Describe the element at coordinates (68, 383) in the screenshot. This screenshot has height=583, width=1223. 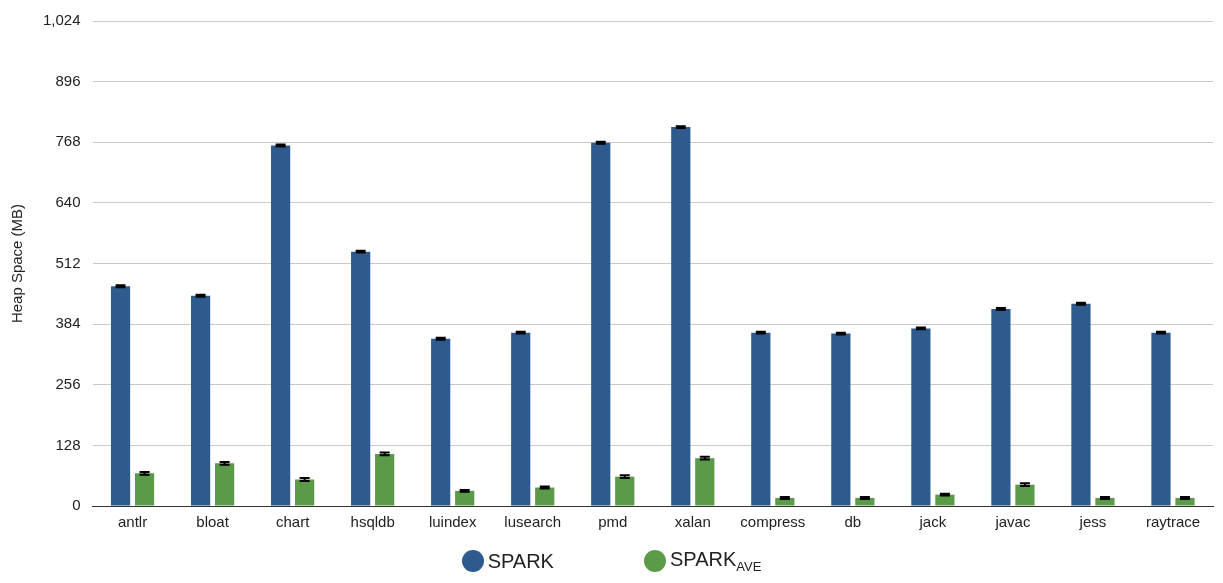
I see `y-tick-label: 256` at that location.